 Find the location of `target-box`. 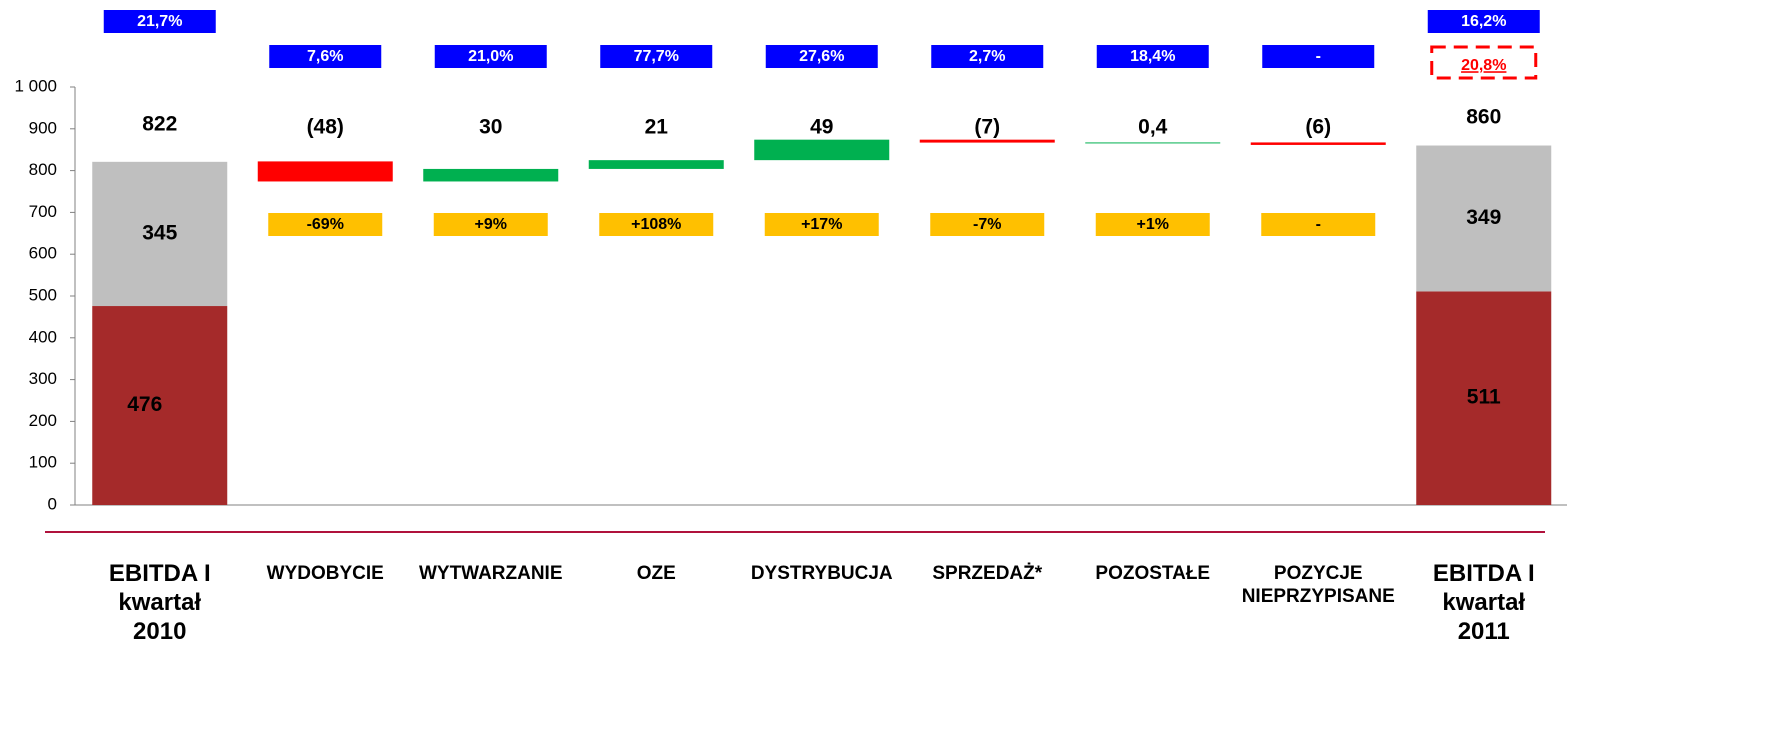

target-box is located at coordinates (1484, 62).